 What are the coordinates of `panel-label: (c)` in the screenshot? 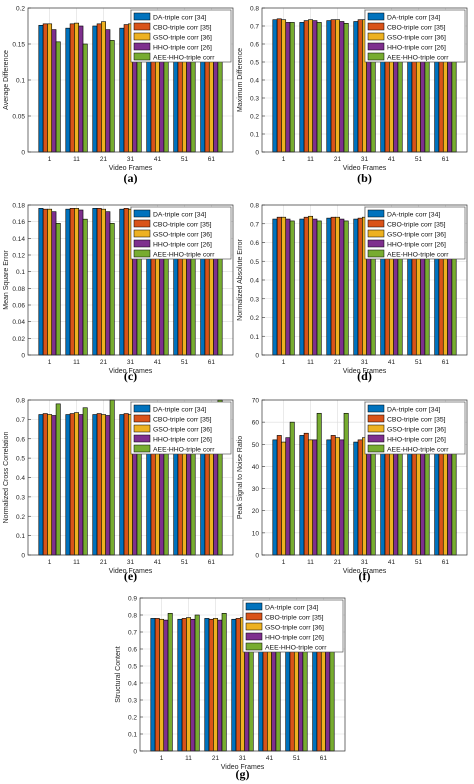 It's located at (130, 376).